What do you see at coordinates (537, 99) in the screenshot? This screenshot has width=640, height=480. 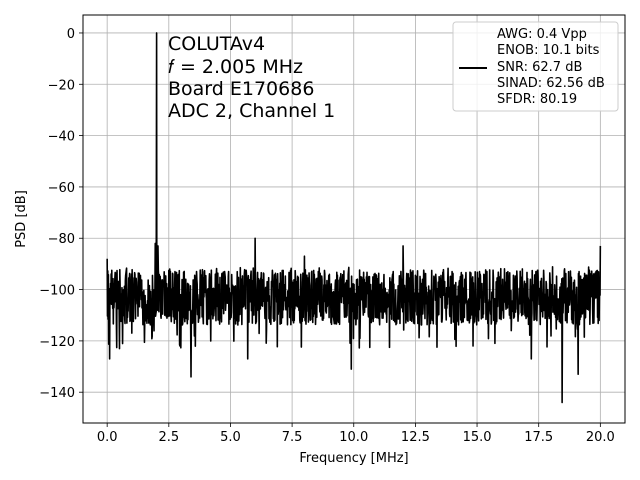 I see `legend-entry-line-5: SFDR: 80.19` at bounding box center [537, 99].